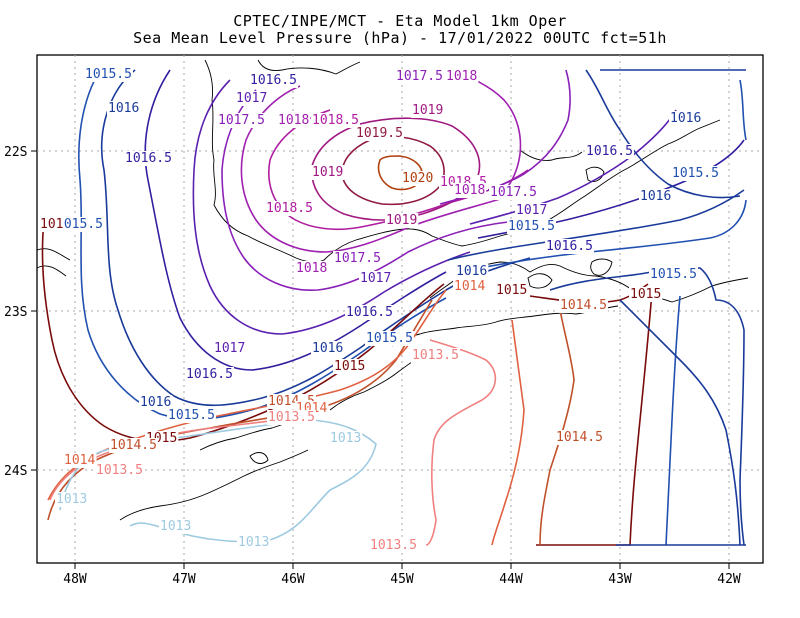 The width and height of the screenshot is (800, 618). I want to click on isobar-label: 1019.5, so click(379, 133).